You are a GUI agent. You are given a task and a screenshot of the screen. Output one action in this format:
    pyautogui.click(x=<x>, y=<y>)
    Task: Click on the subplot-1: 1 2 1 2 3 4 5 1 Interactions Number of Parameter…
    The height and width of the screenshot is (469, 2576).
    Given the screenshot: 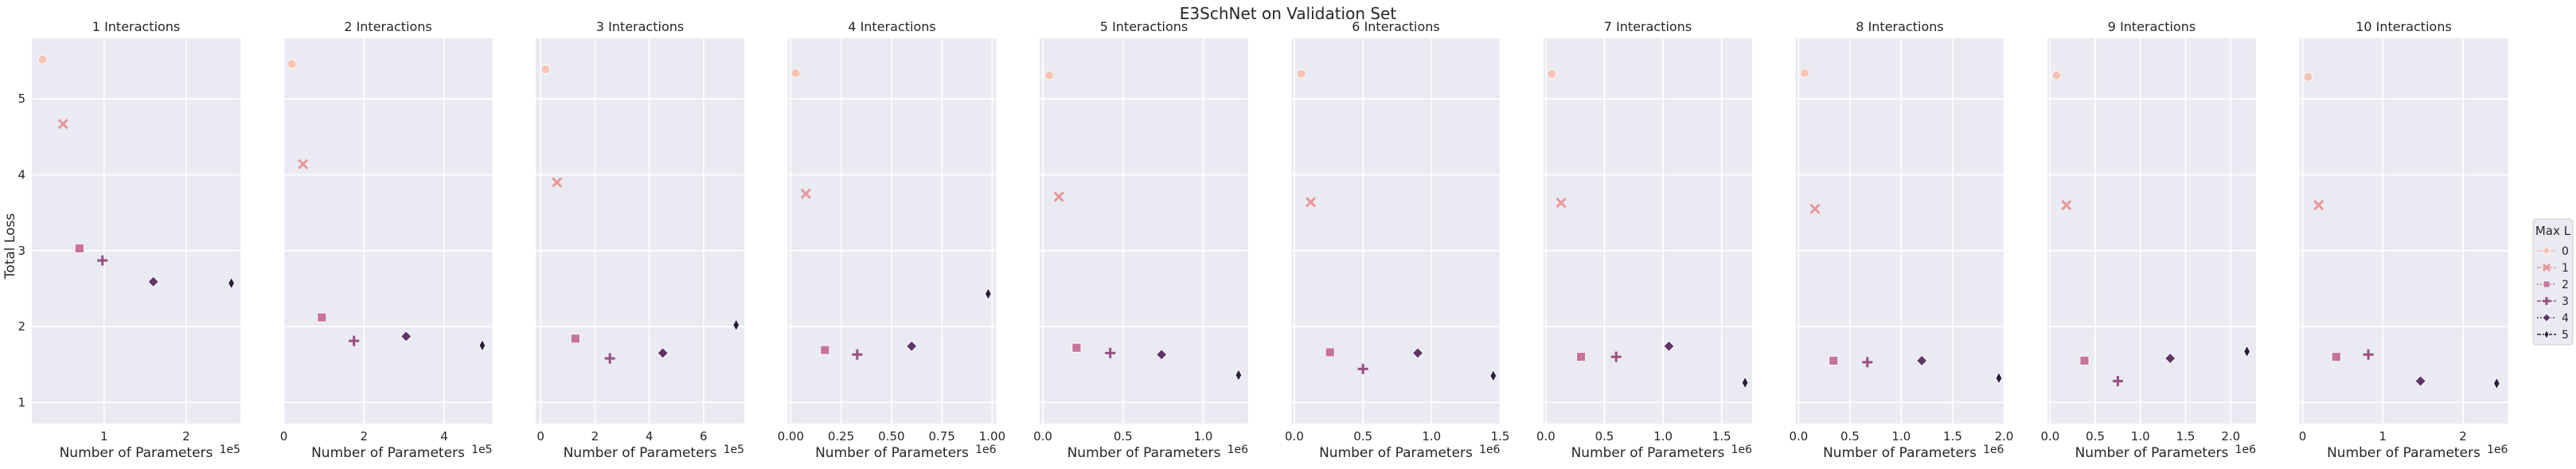 What is the action you would take?
    pyautogui.click(x=129, y=240)
    